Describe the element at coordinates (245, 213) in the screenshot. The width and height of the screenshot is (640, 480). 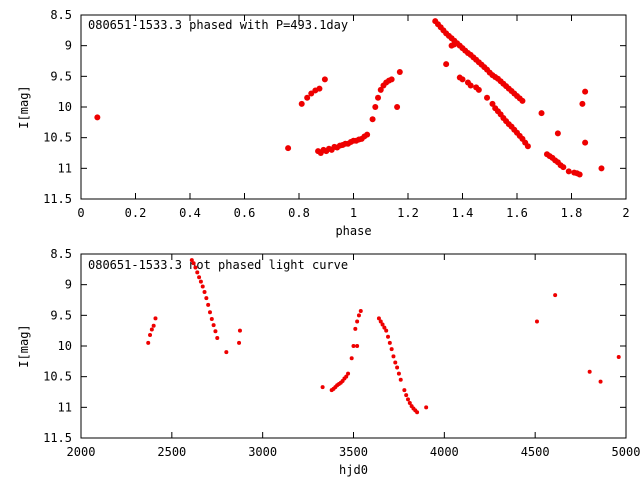
I see `chart-1-x-tick-label: 0.6` at that location.